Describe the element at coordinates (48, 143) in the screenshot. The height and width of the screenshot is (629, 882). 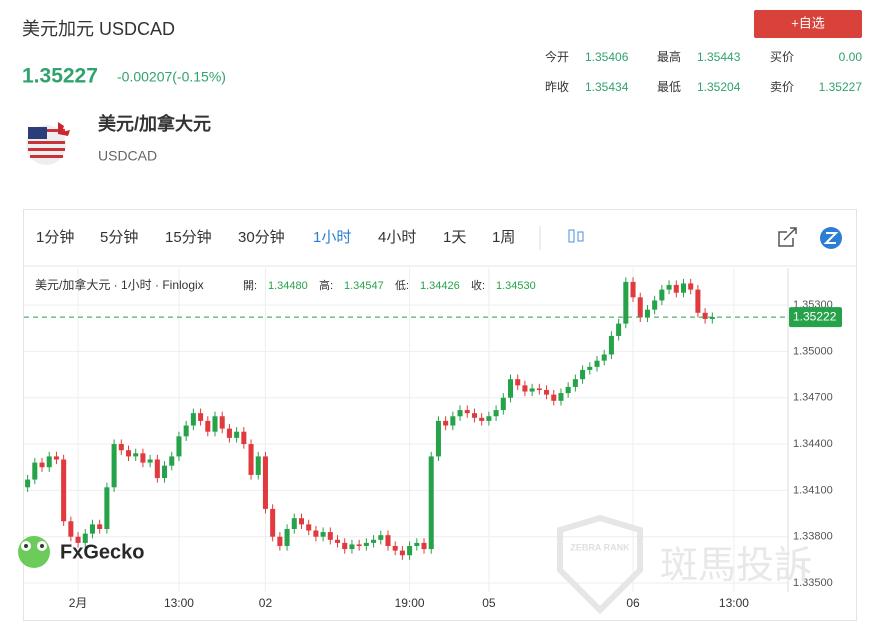
I see `flag-icon` at that location.